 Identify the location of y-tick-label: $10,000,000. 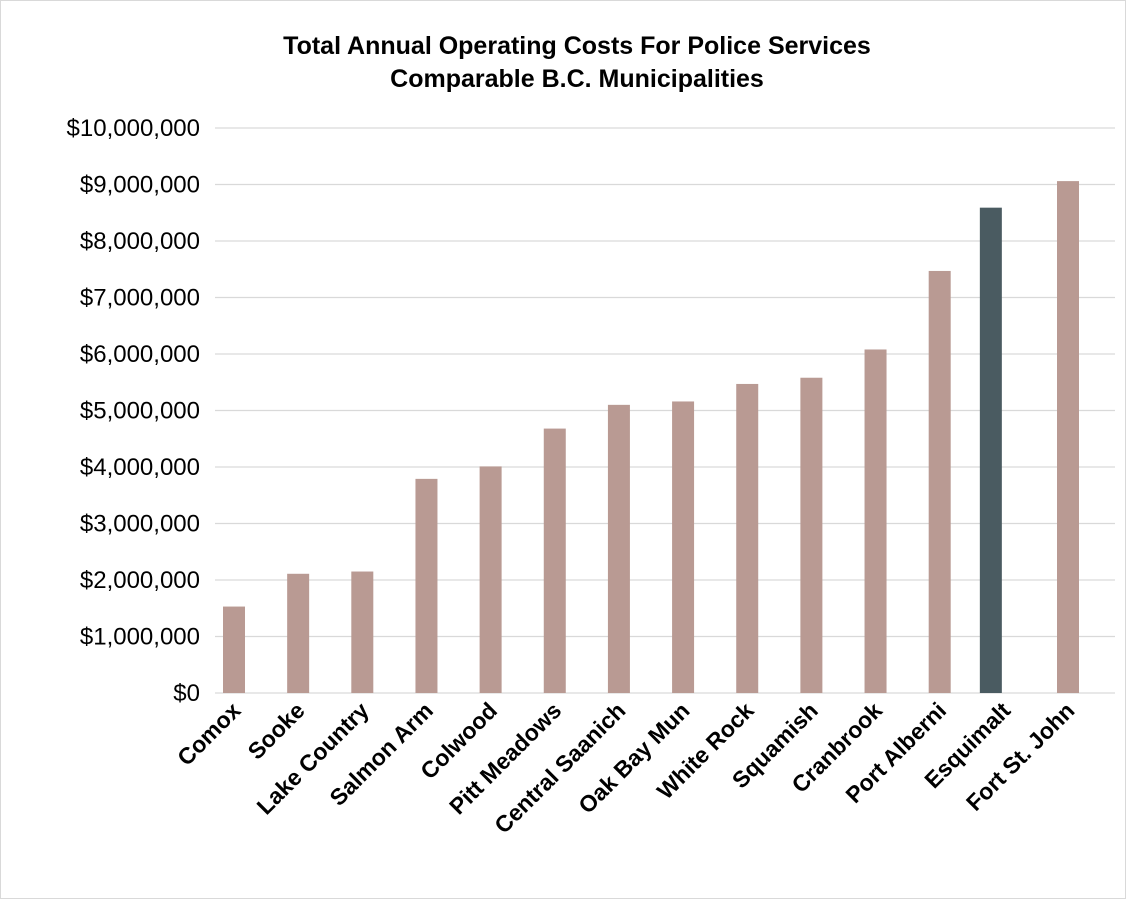
(133, 128).